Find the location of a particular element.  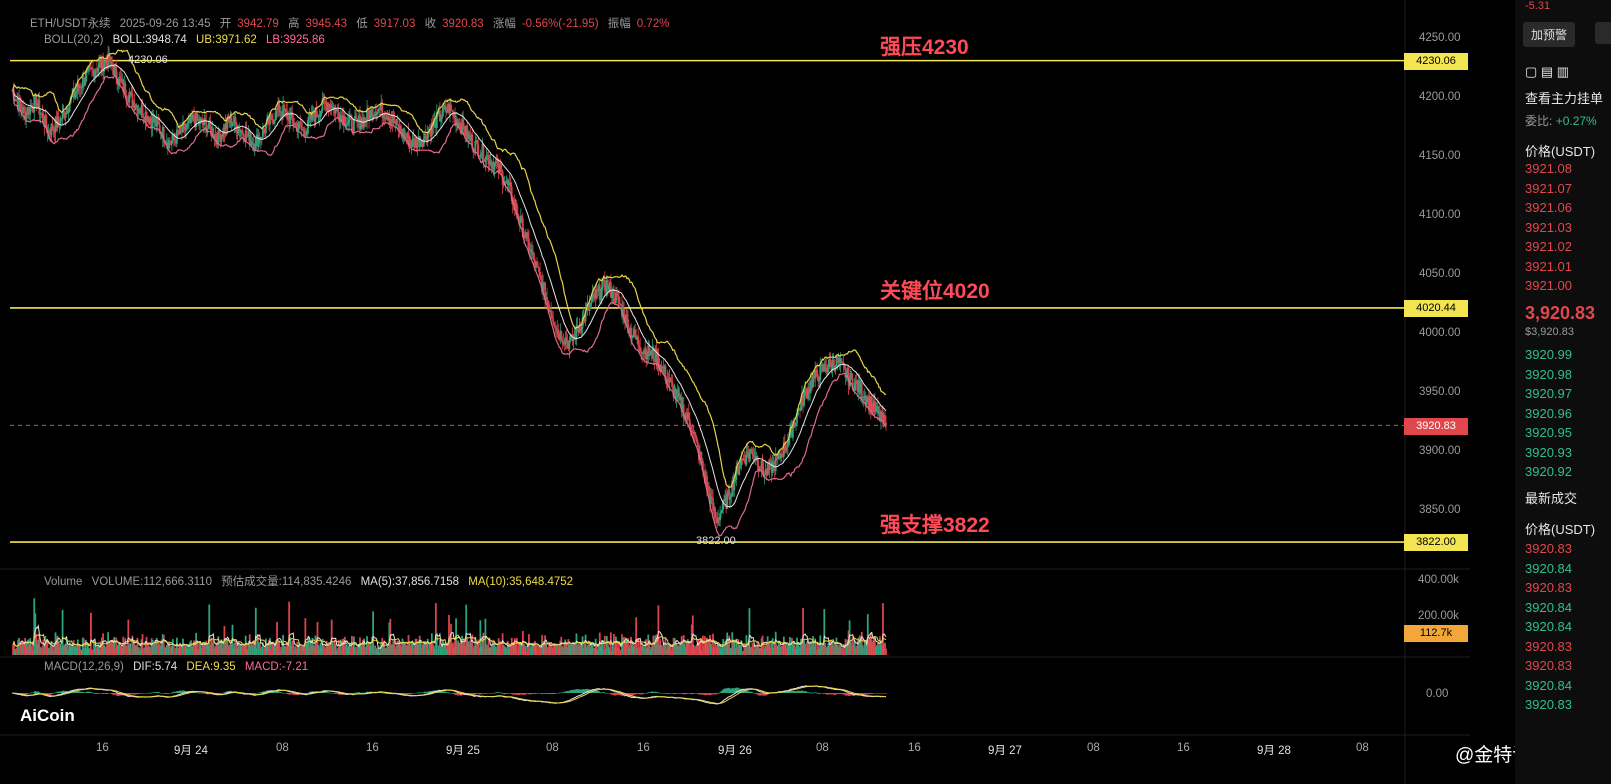

volume-ma10: MA(10):35,648.4752 is located at coordinates (521, 582).